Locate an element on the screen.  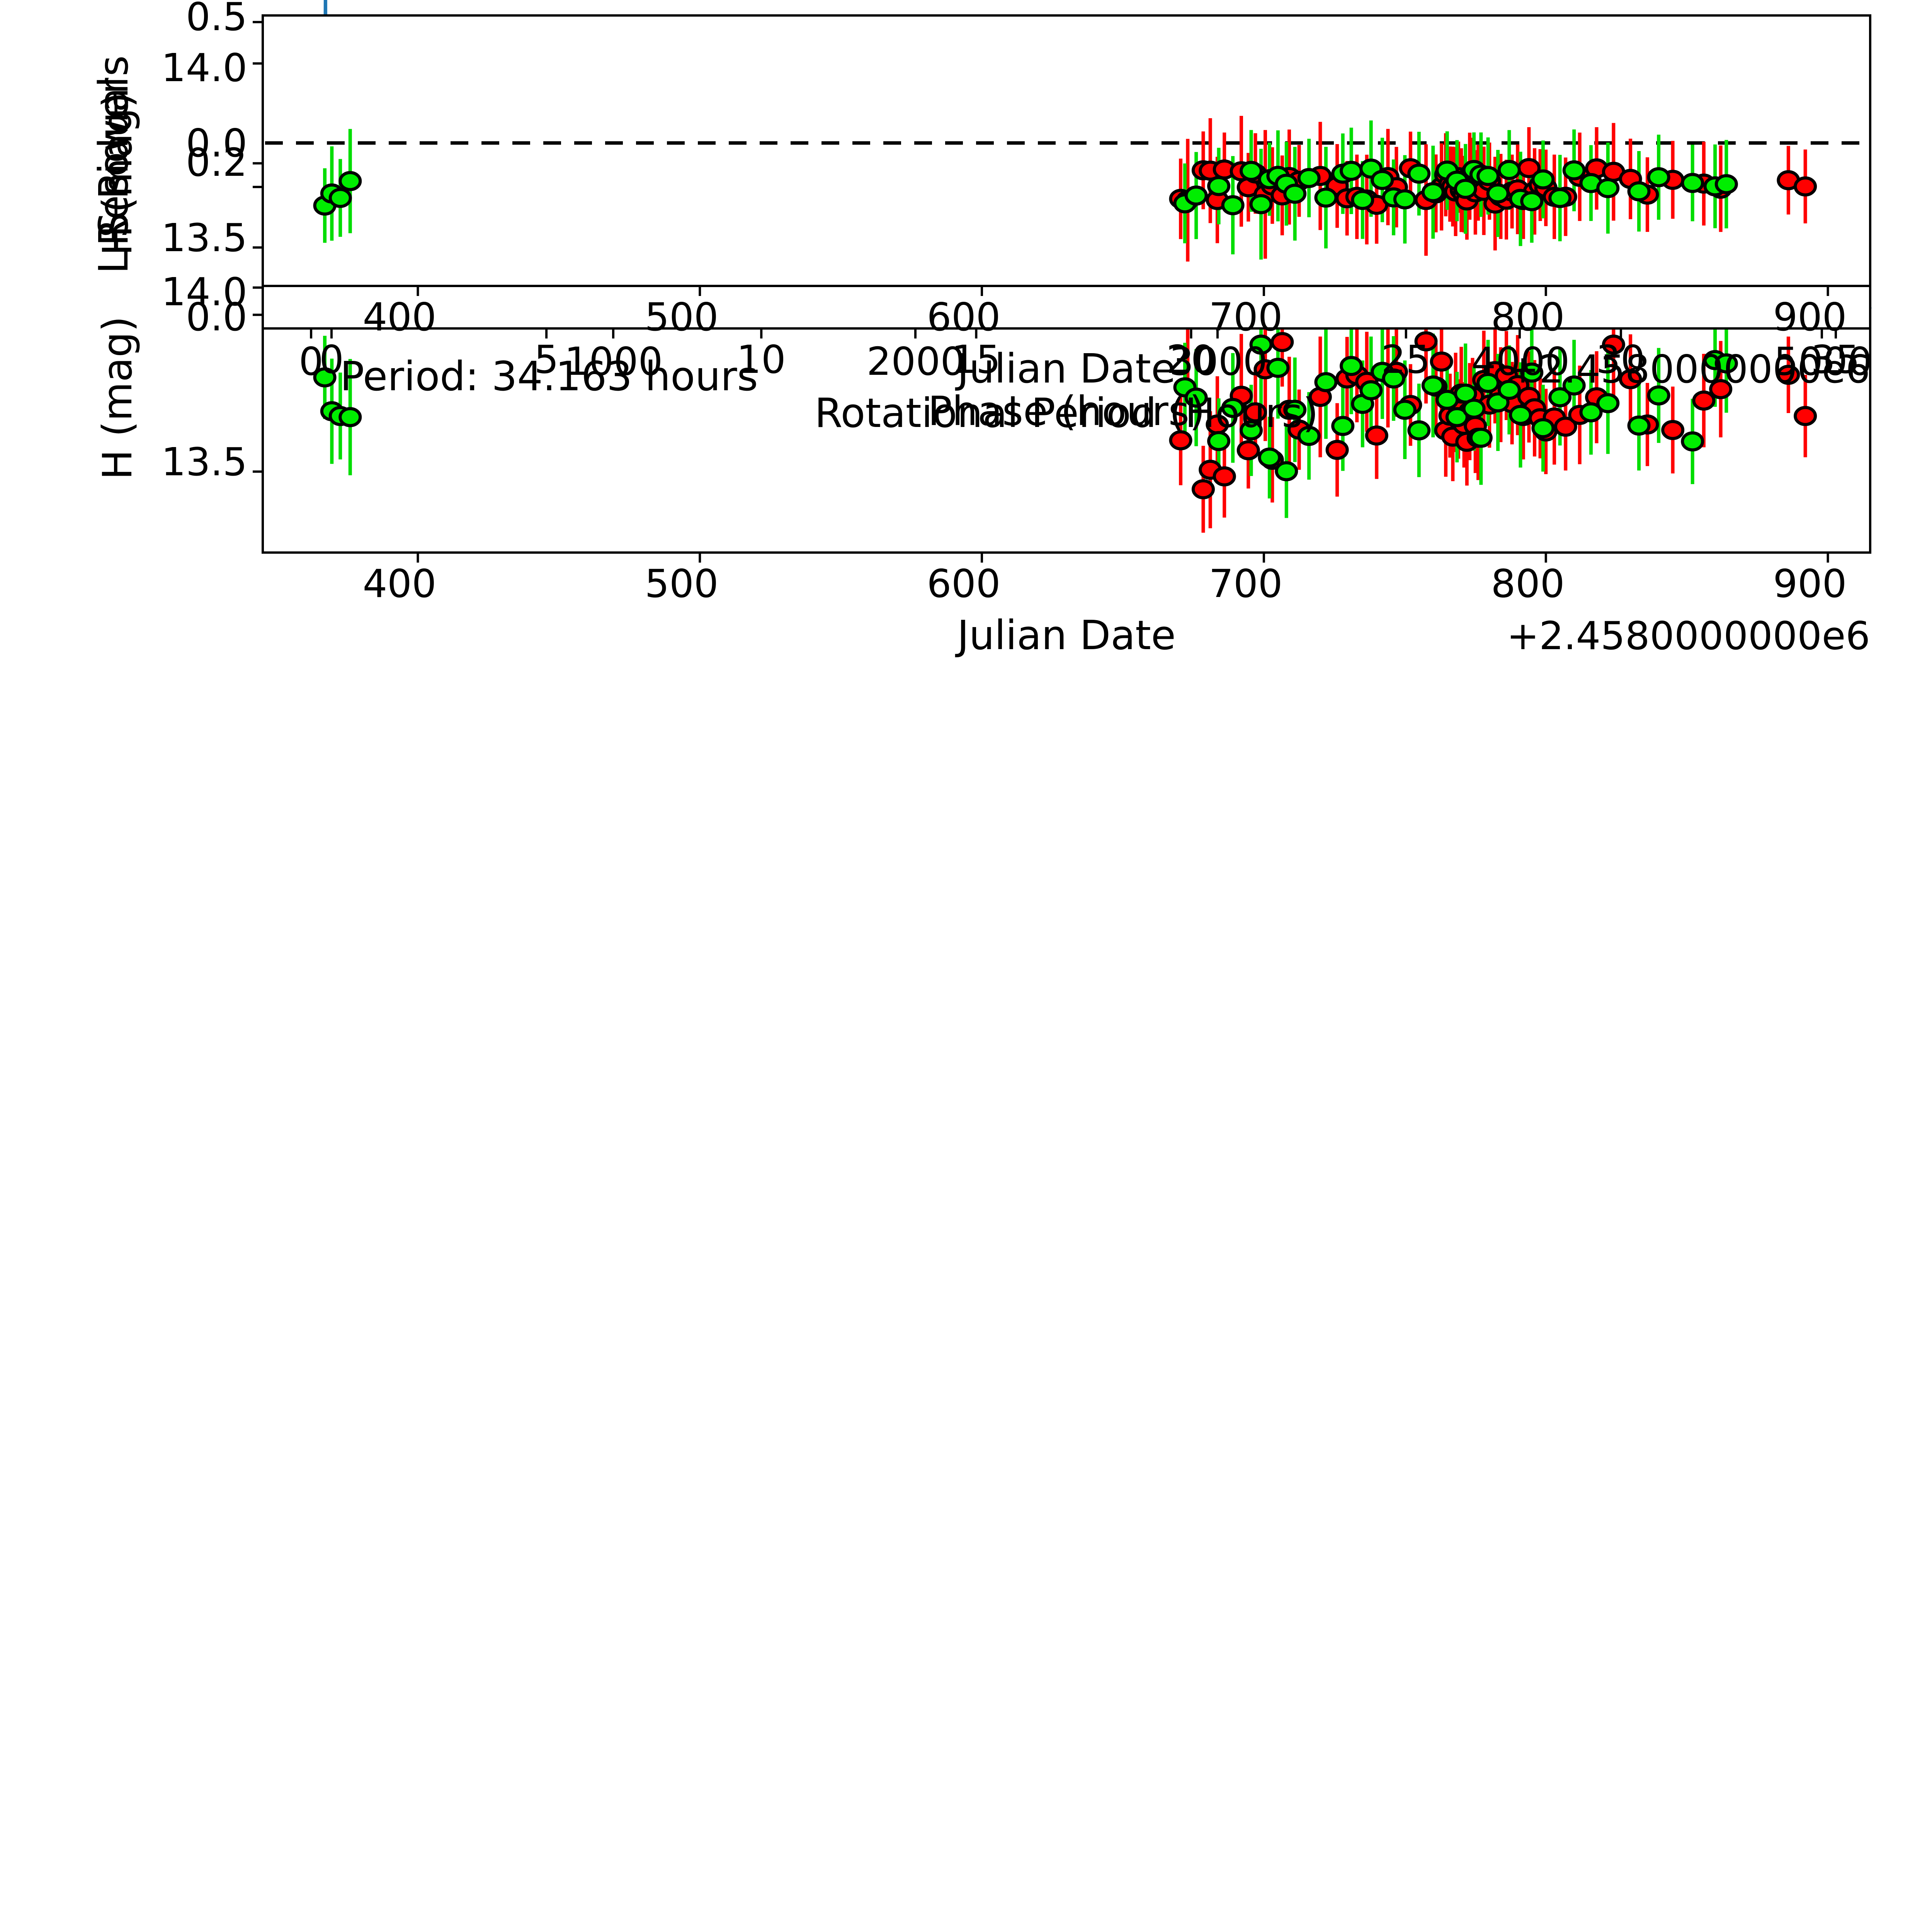
residuals-xtick-500: 500 is located at coordinates (682, 317).